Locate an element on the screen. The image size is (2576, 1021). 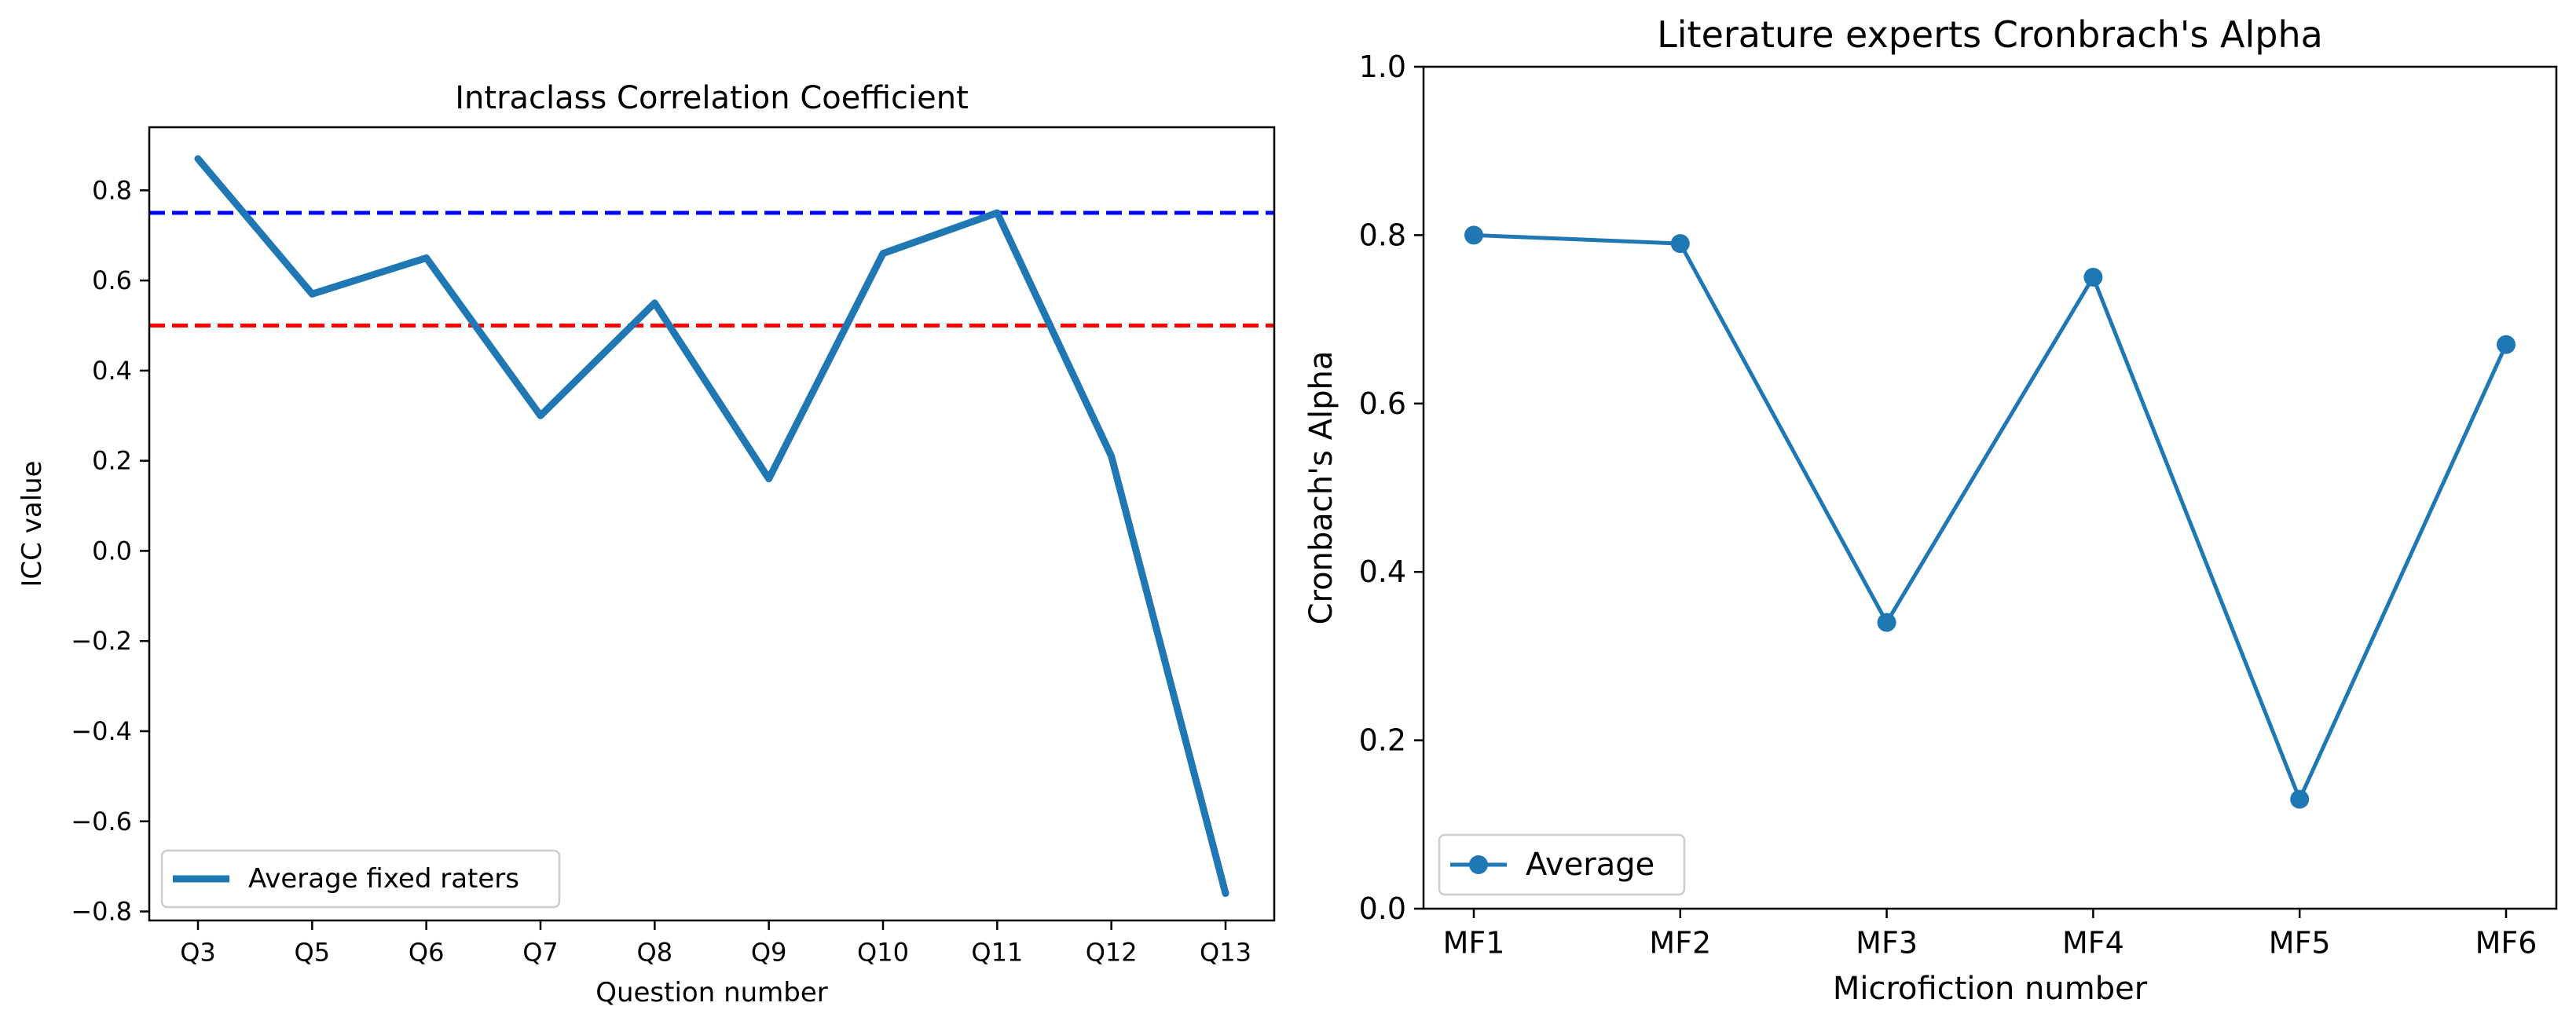
x-tick-label: MF4 is located at coordinates (2093, 942).